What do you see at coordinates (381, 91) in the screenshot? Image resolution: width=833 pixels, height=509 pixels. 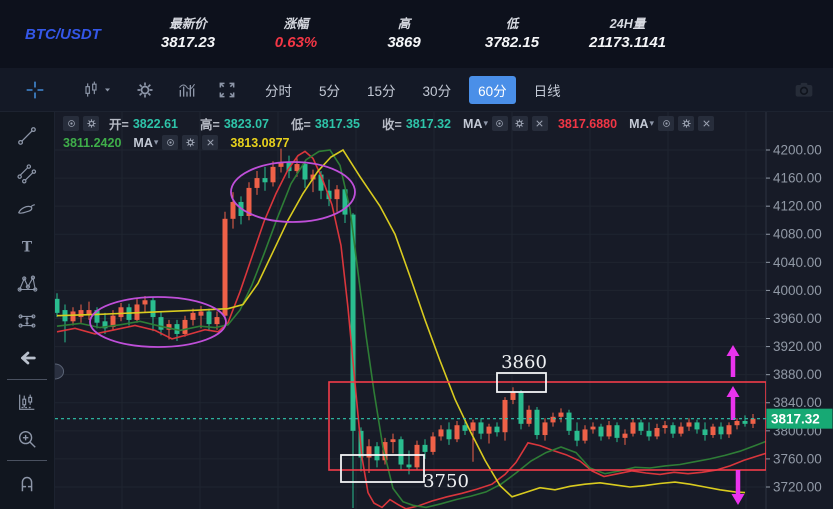 I see `interval-tab-15分: 15分` at bounding box center [381, 91].